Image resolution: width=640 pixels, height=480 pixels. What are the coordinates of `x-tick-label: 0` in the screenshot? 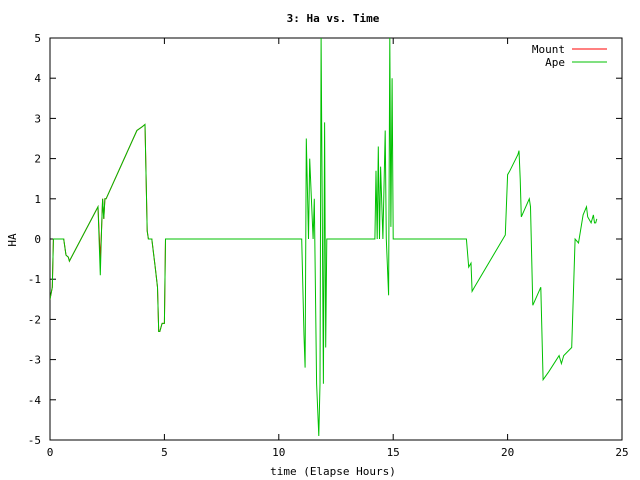 It's located at (50, 452).